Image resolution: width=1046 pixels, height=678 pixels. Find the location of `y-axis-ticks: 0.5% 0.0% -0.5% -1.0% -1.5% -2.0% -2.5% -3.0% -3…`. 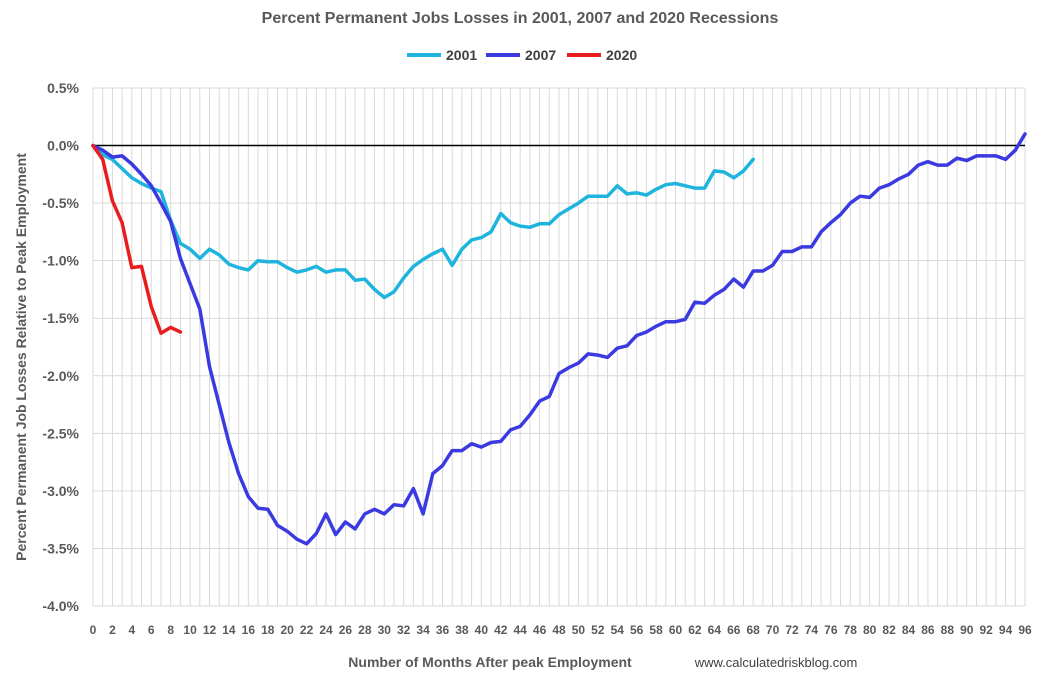

y-axis-ticks: 0.5% 0.0% -0.5% -1.0% -1.5% -2.0% -2.5% -3.0% -3… is located at coordinates (60, 347).